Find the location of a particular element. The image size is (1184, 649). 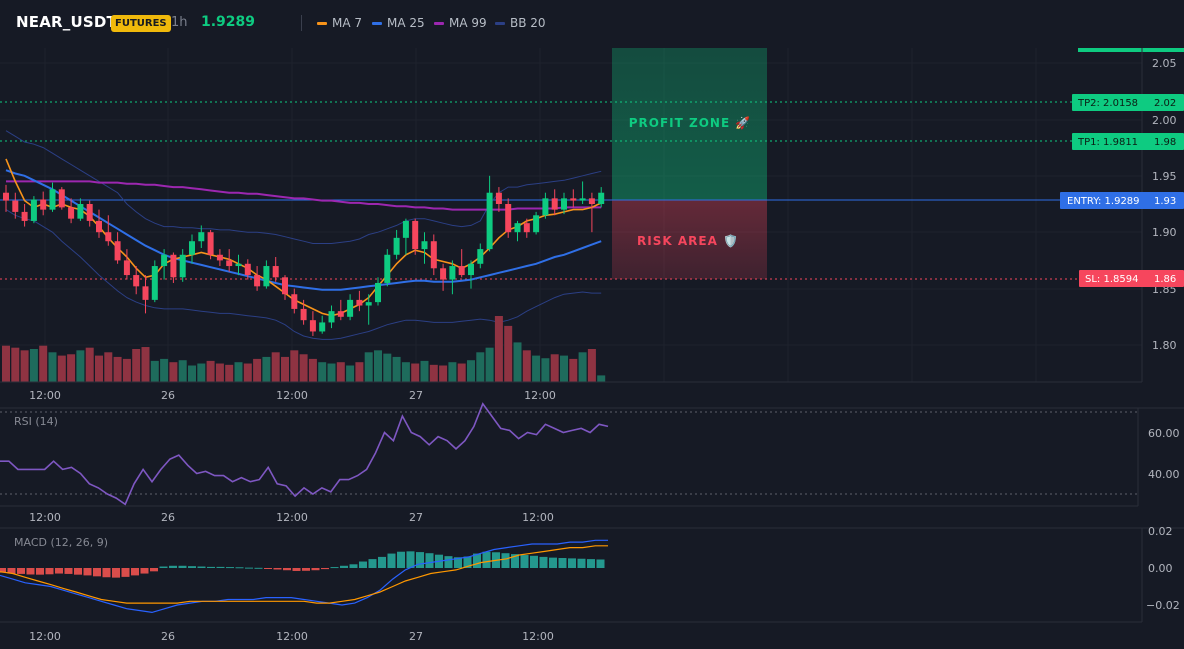

macd-indicator is located at coordinates (304, 576).